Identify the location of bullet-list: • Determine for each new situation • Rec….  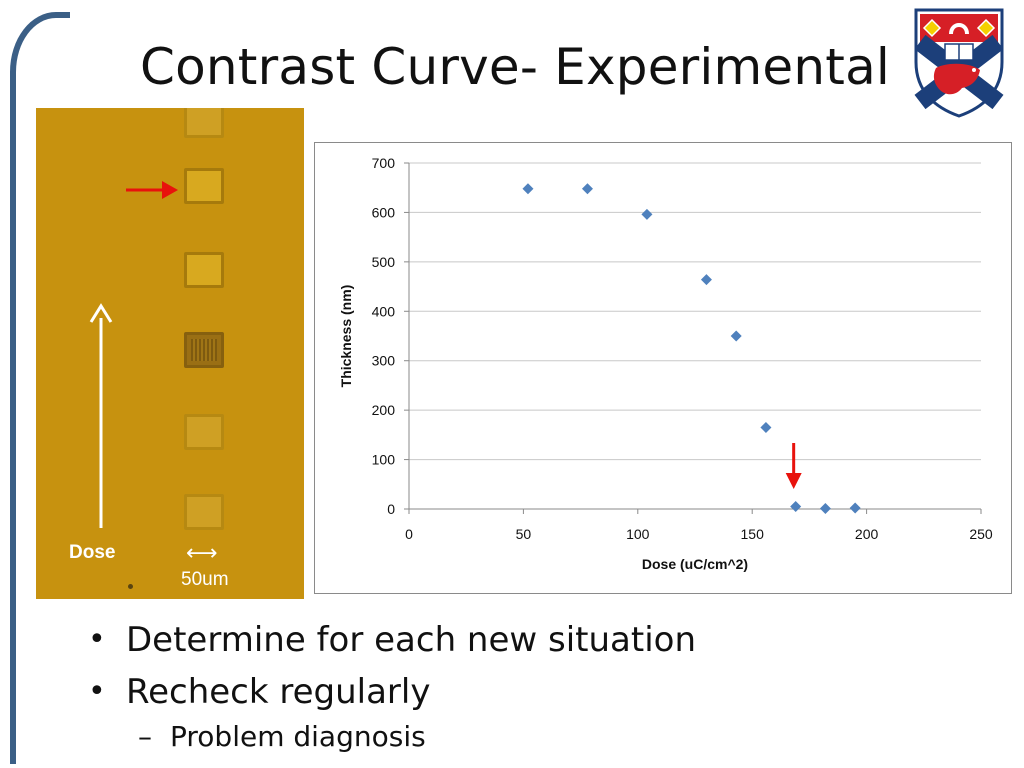
(391, 685).